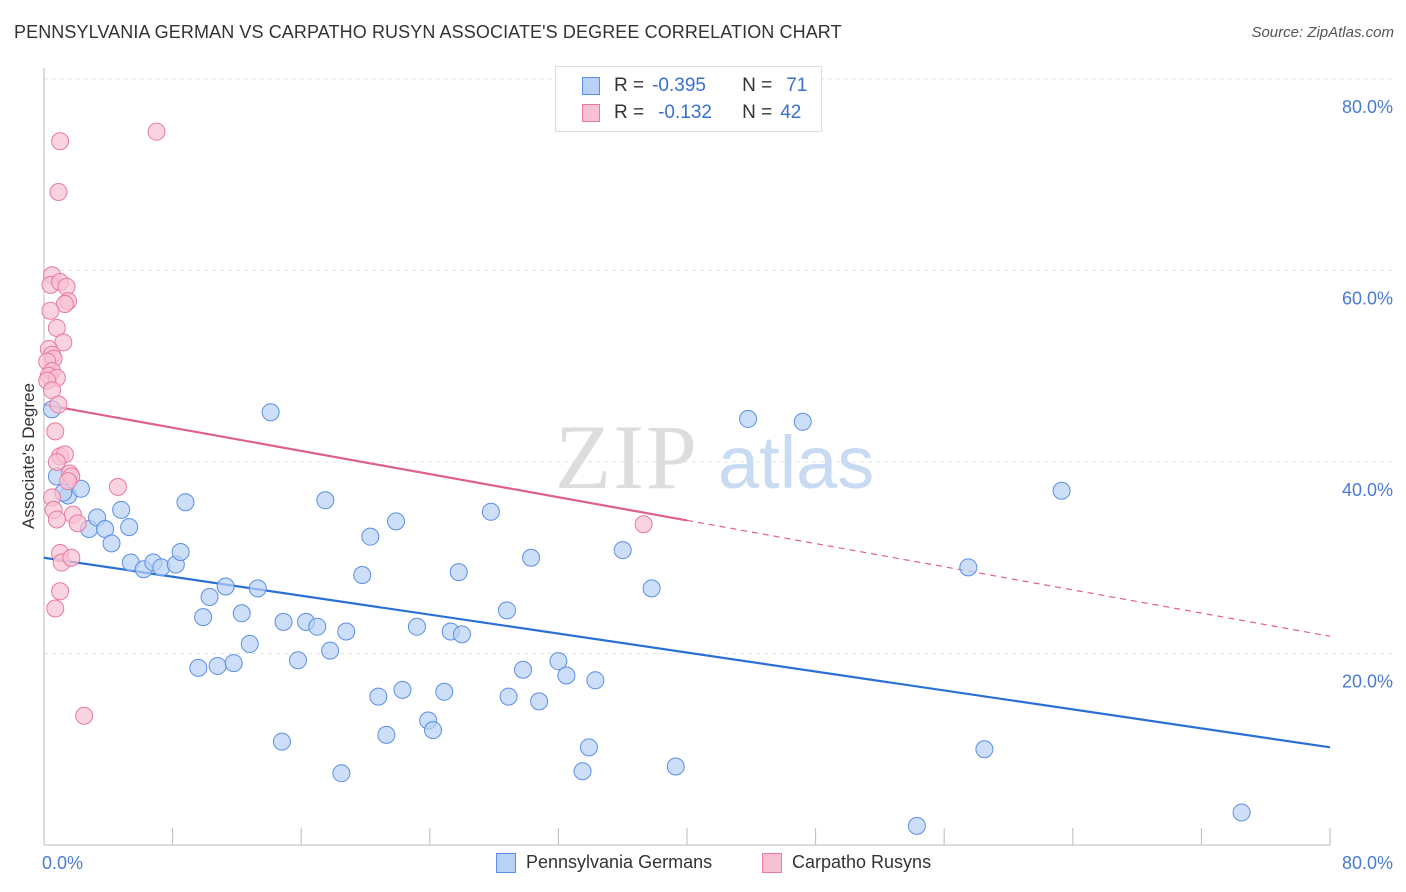 This screenshot has height=892, width=1406. Describe the element at coordinates (791, 112) in the screenshot. I see `legend-n-value: 42` at that location.